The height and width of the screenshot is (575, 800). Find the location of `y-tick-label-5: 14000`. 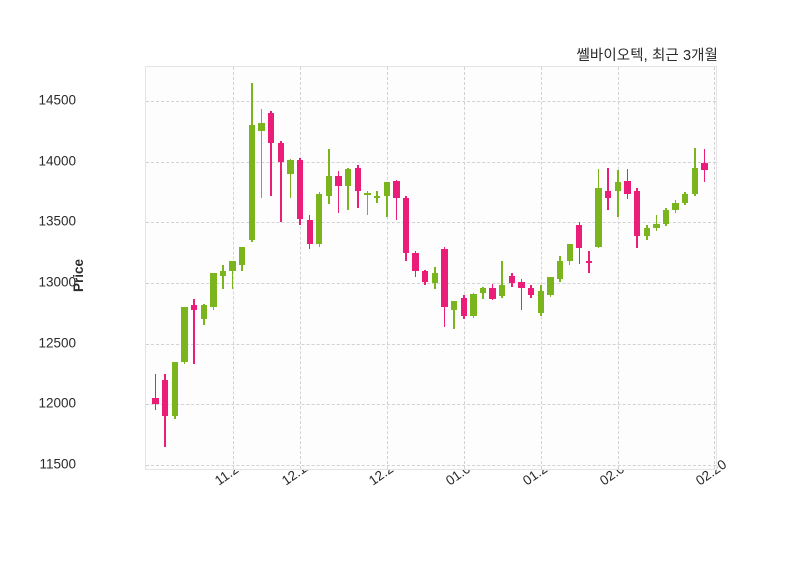

y-tick-label-5: 14000 is located at coordinates (57, 161).